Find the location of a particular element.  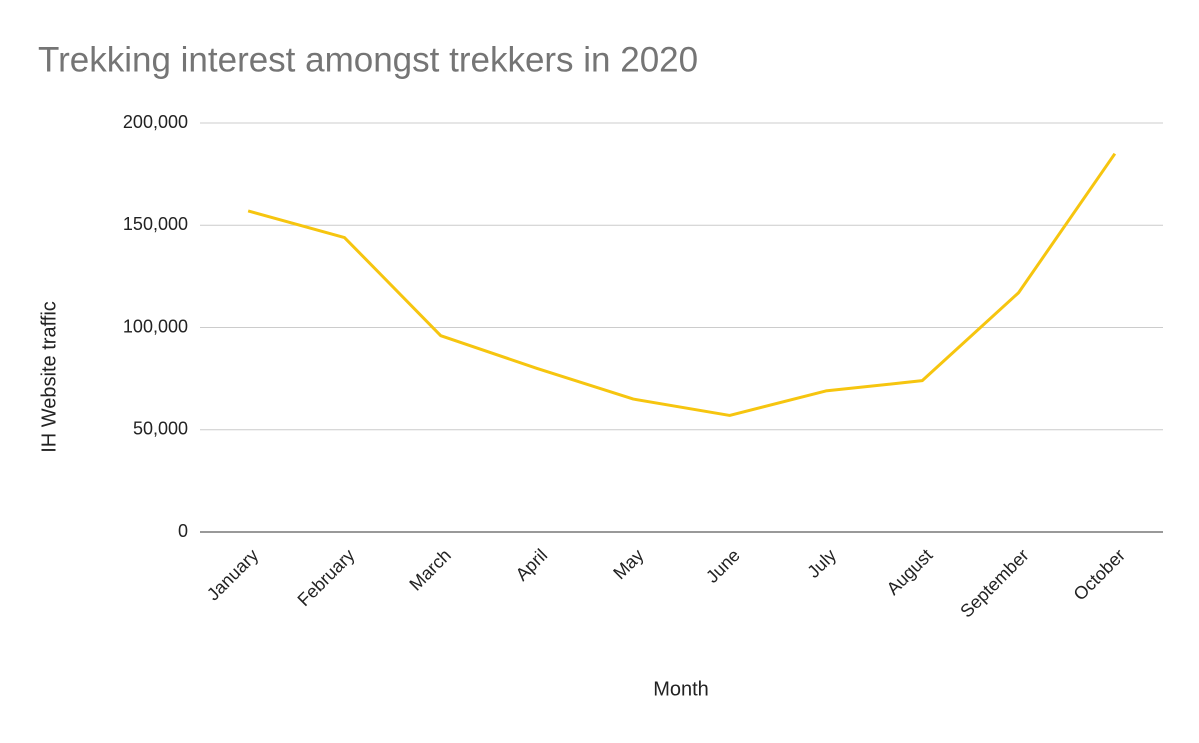

x-tick-label: August is located at coordinates (910, 572).